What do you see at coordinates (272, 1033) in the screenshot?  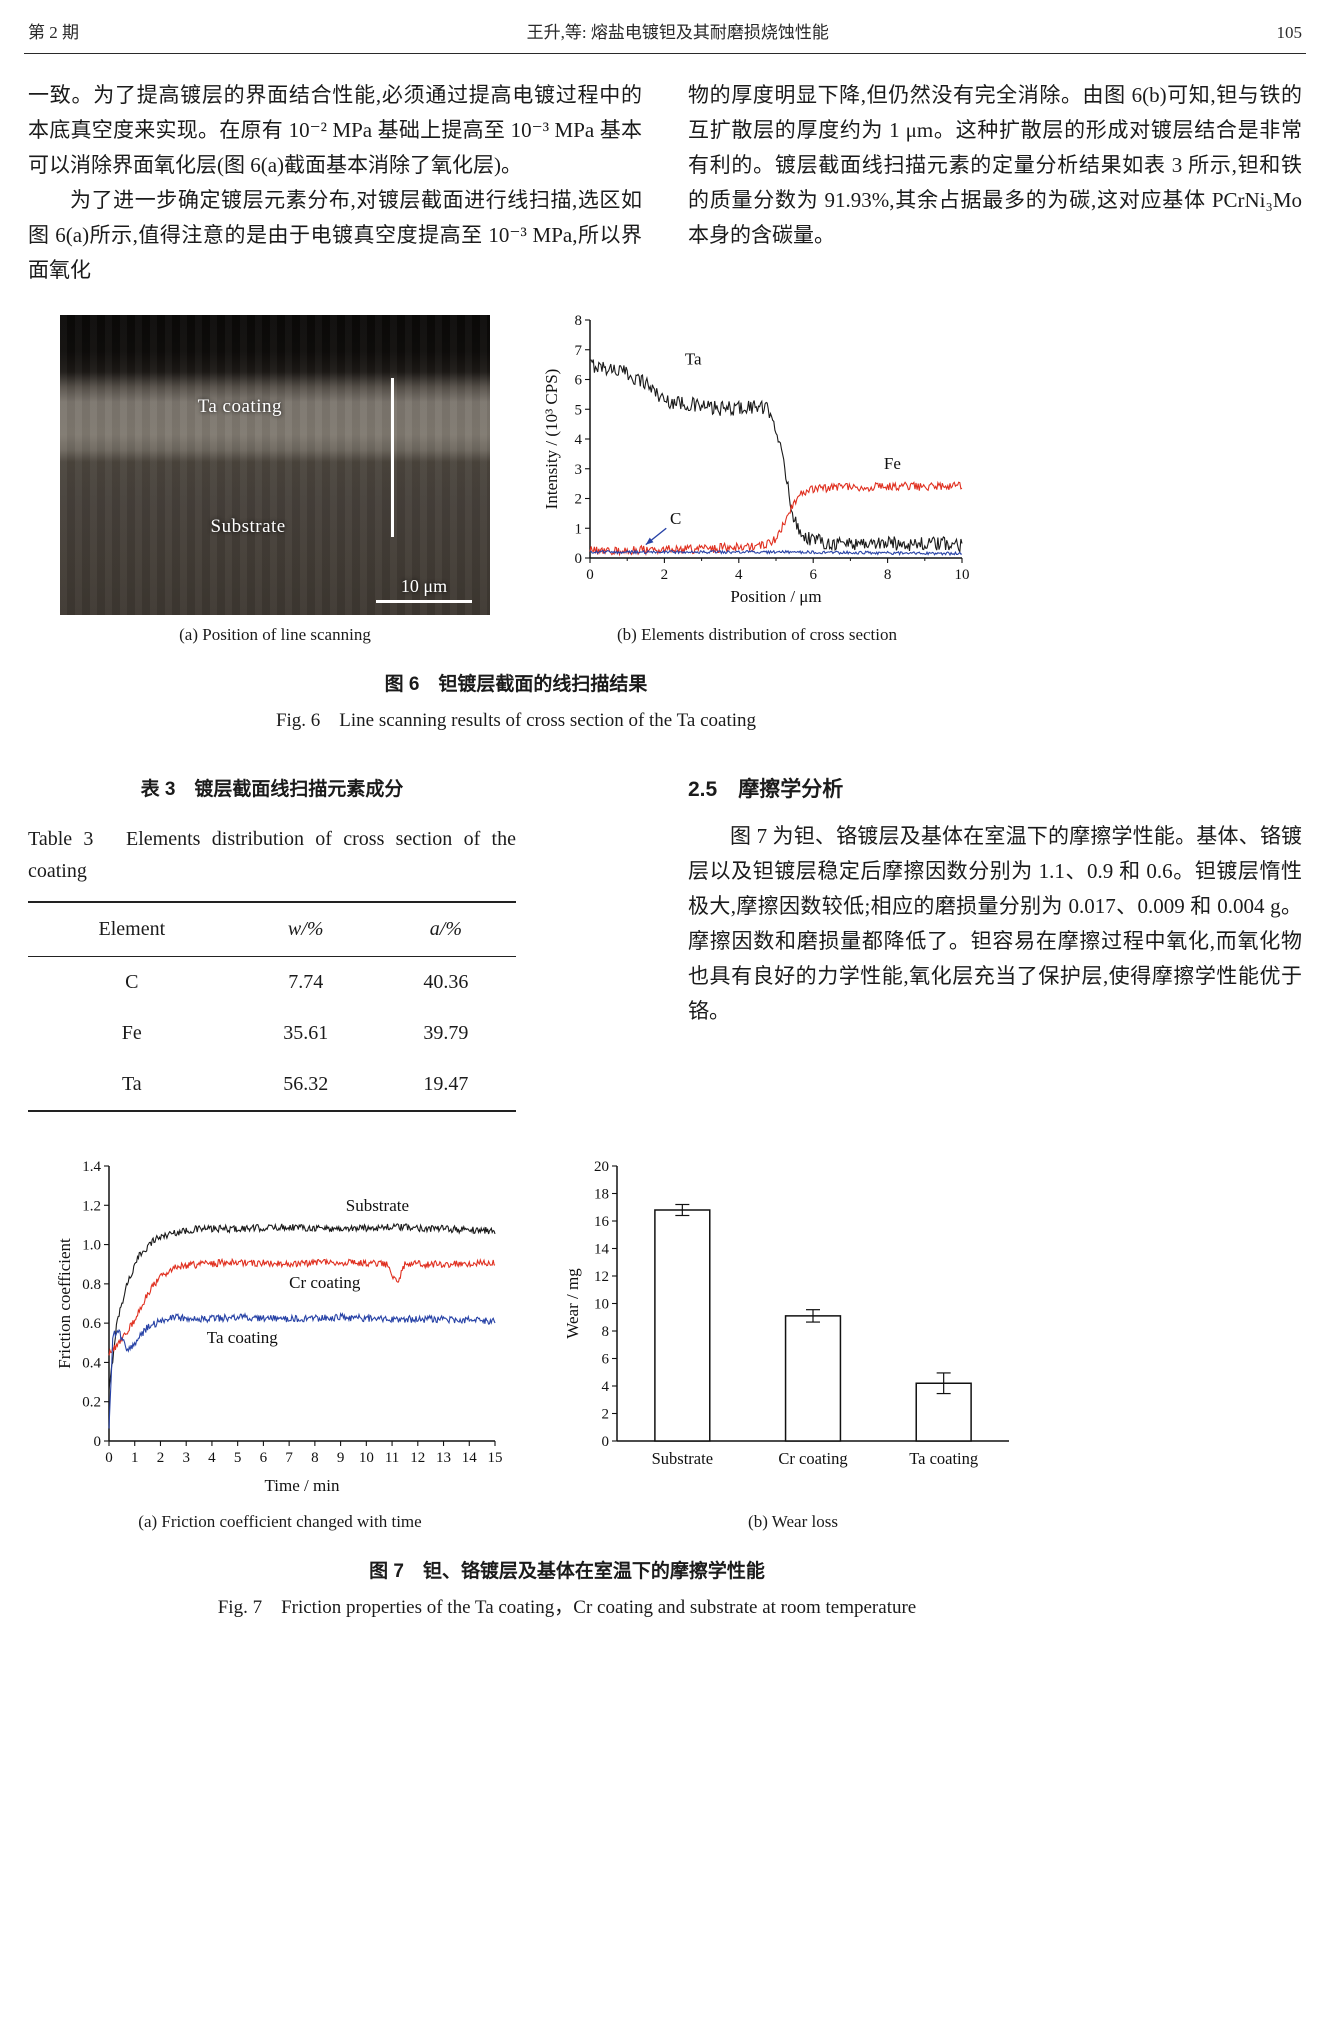 I see `table-row: Fe 35.61 39.79` at bounding box center [272, 1033].